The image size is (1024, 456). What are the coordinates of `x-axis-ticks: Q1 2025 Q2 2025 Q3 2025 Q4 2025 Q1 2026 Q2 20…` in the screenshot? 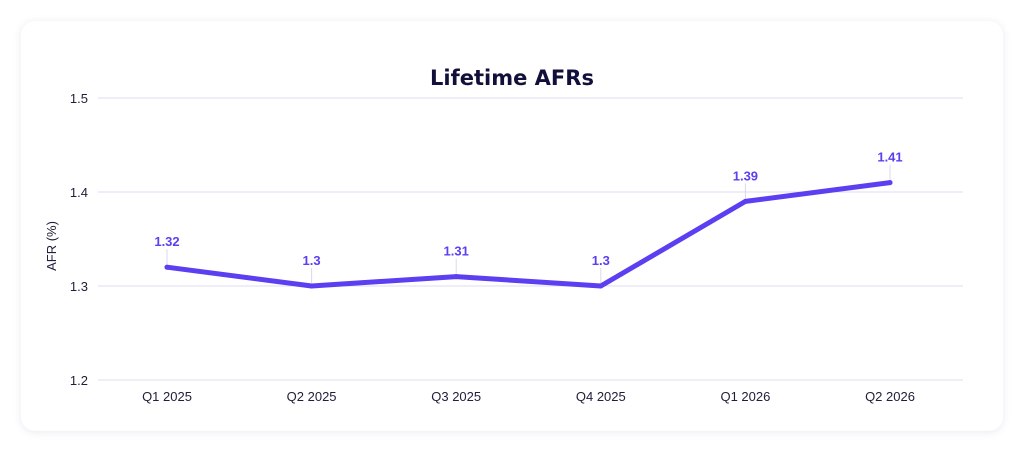 It's located at (528, 396).